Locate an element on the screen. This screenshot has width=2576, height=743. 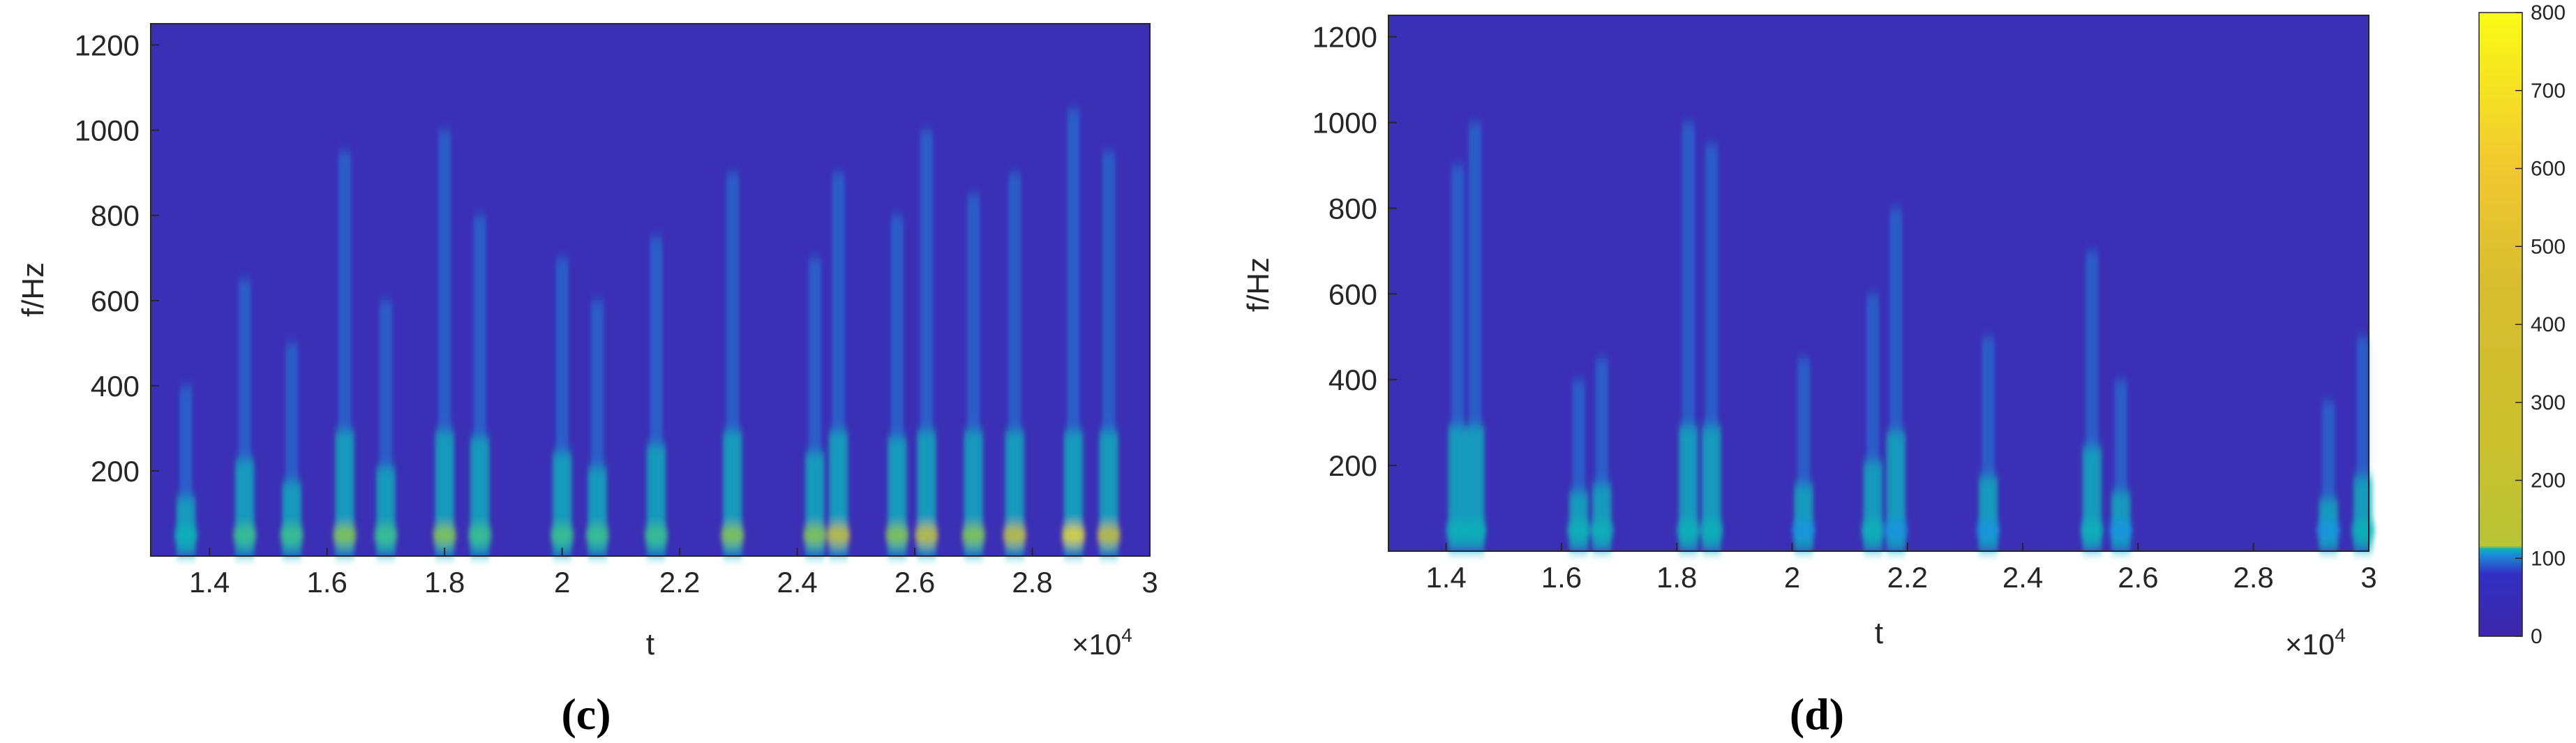
x-ticks-d: 1.4 1.6 1.8 2 2.2 2.4 2.6 2.8 3 is located at coordinates (1901, 568).